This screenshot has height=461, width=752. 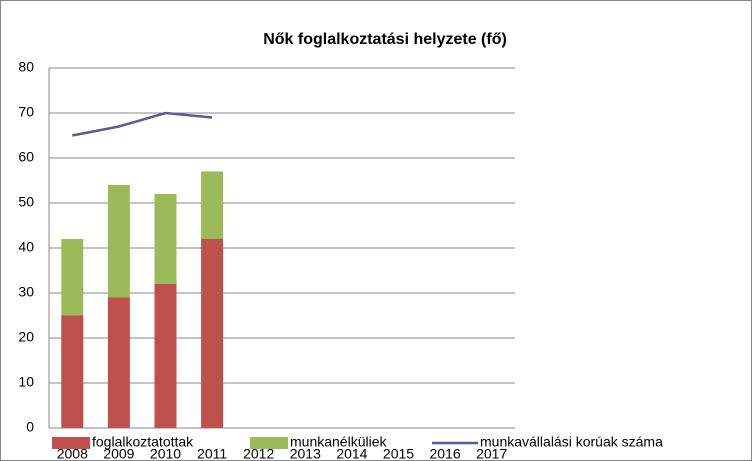 I want to click on y-tick-label: 80, so click(x=26, y=67).